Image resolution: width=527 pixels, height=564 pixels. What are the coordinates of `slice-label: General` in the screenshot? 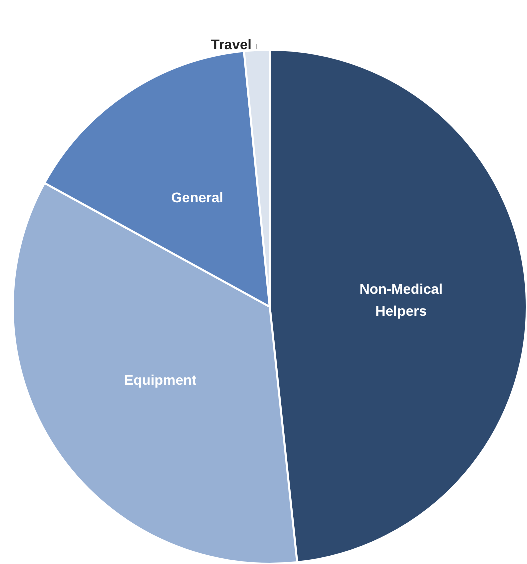 It's located at (197, 197).